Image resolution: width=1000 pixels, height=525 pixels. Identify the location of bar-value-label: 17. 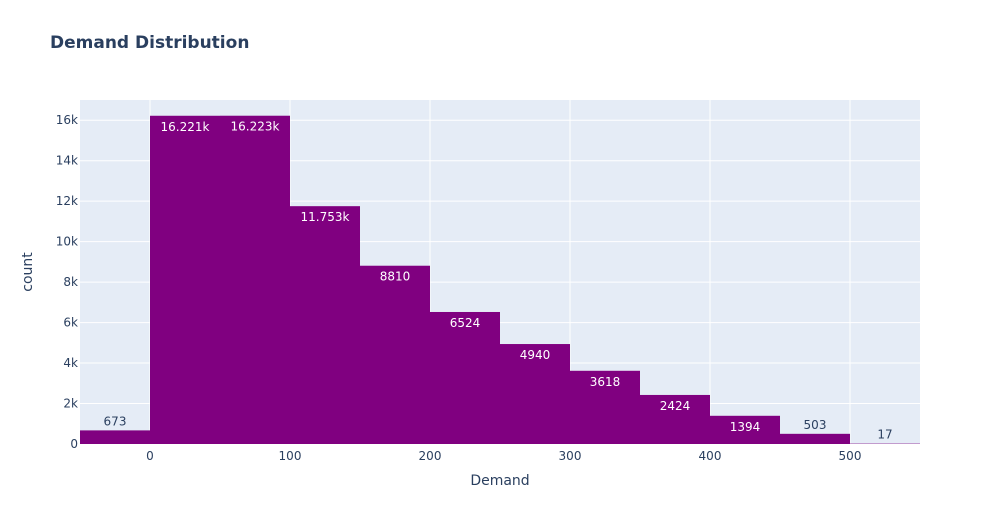
(884, 435).